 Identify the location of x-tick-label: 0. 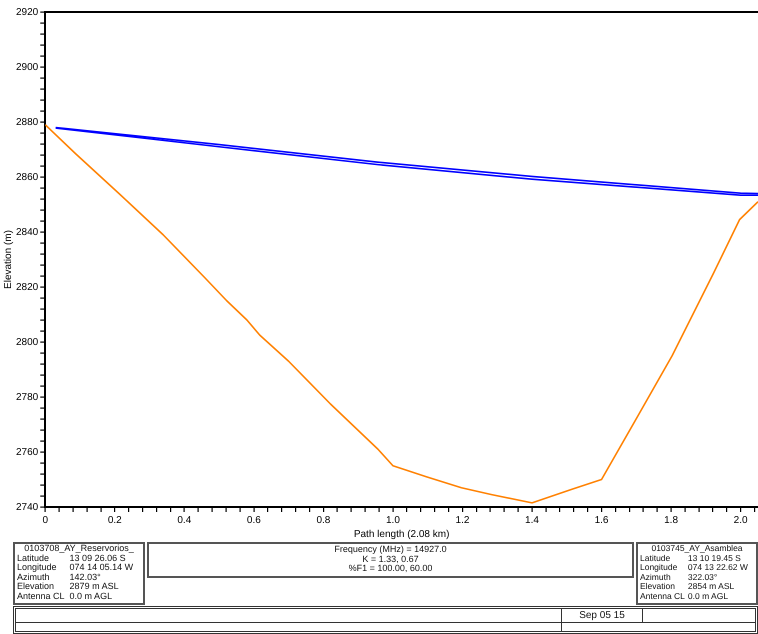
(45, 520).